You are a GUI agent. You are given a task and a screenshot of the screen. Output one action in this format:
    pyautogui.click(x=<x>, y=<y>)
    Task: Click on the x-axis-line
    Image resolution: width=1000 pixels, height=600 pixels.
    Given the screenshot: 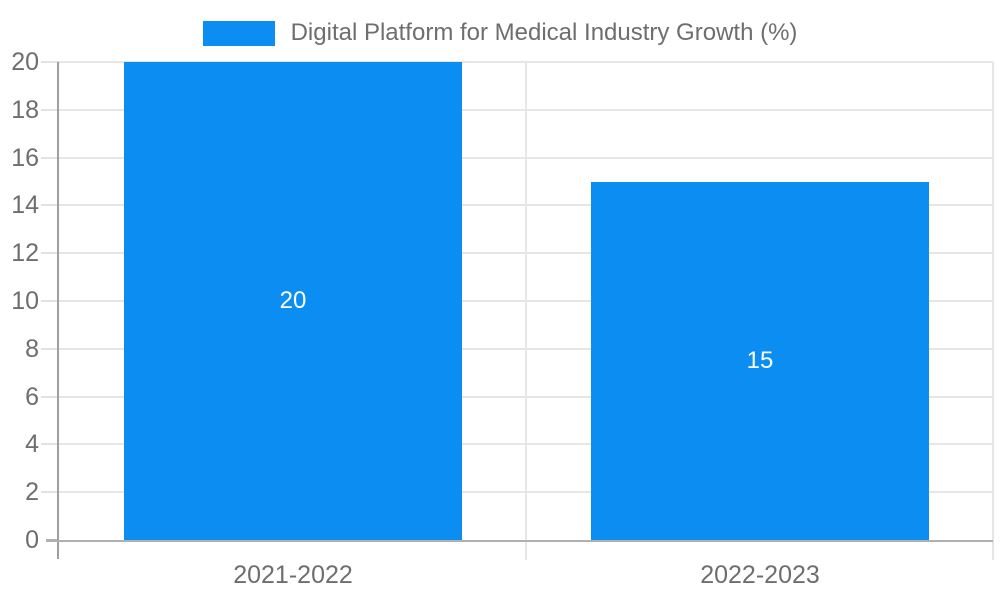 What is the action you would take?
    pyautogui.click(x=519, y=541)
    